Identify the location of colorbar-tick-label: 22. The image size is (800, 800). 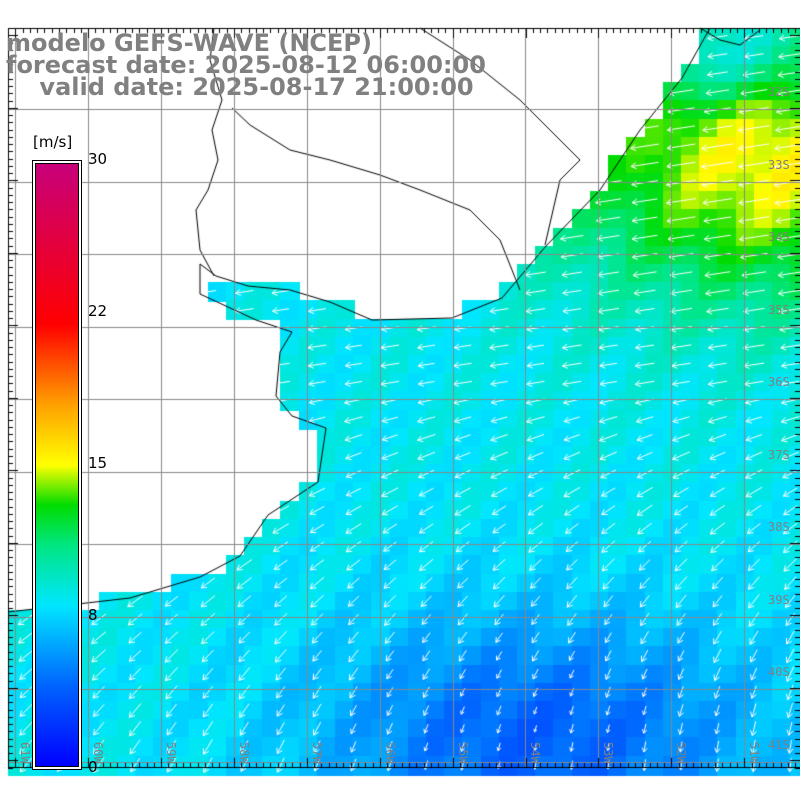
(98, 311).